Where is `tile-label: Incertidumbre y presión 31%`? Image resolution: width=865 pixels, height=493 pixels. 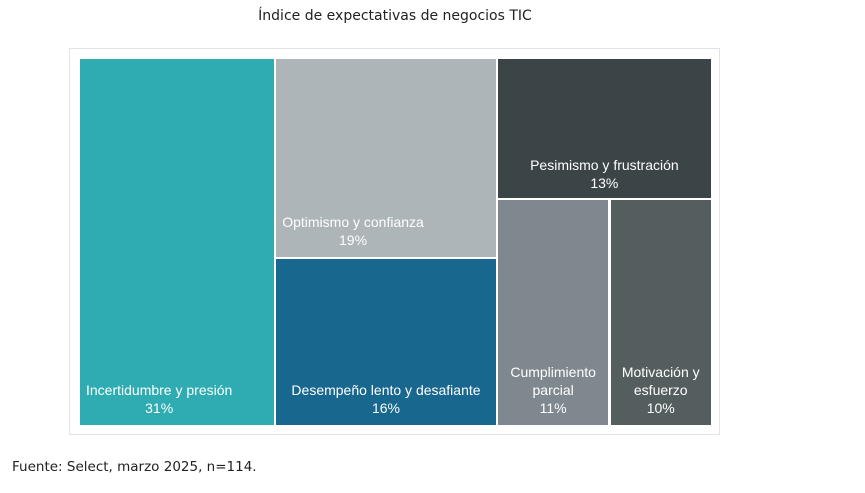
tile-label: Incertidumbre y presión 31% is located at coordinates (159, 399).